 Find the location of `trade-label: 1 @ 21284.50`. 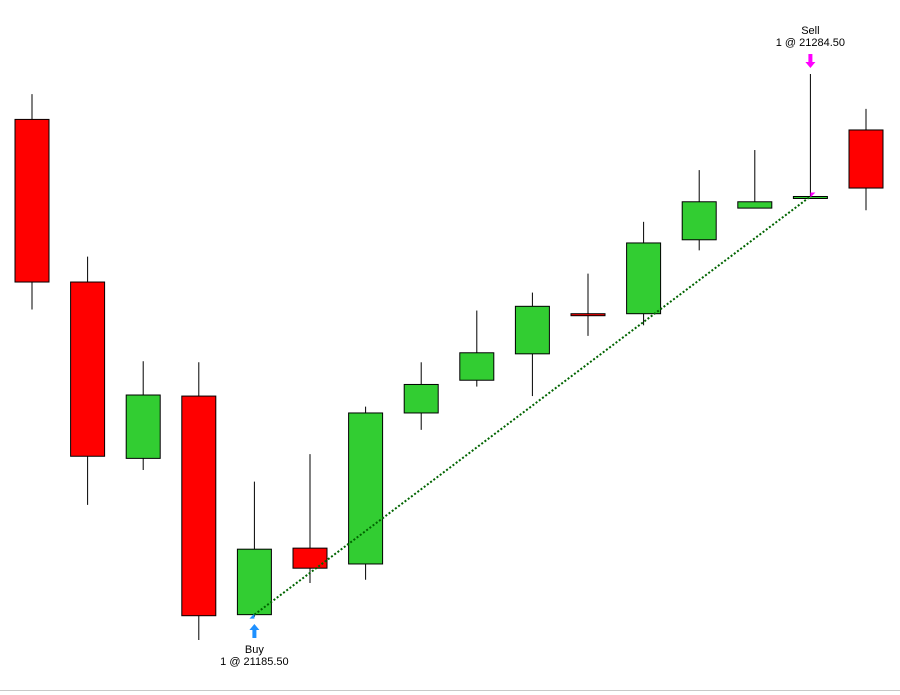

trade-label: 1 @ 21284.50 is located at coordinates (810, 43).